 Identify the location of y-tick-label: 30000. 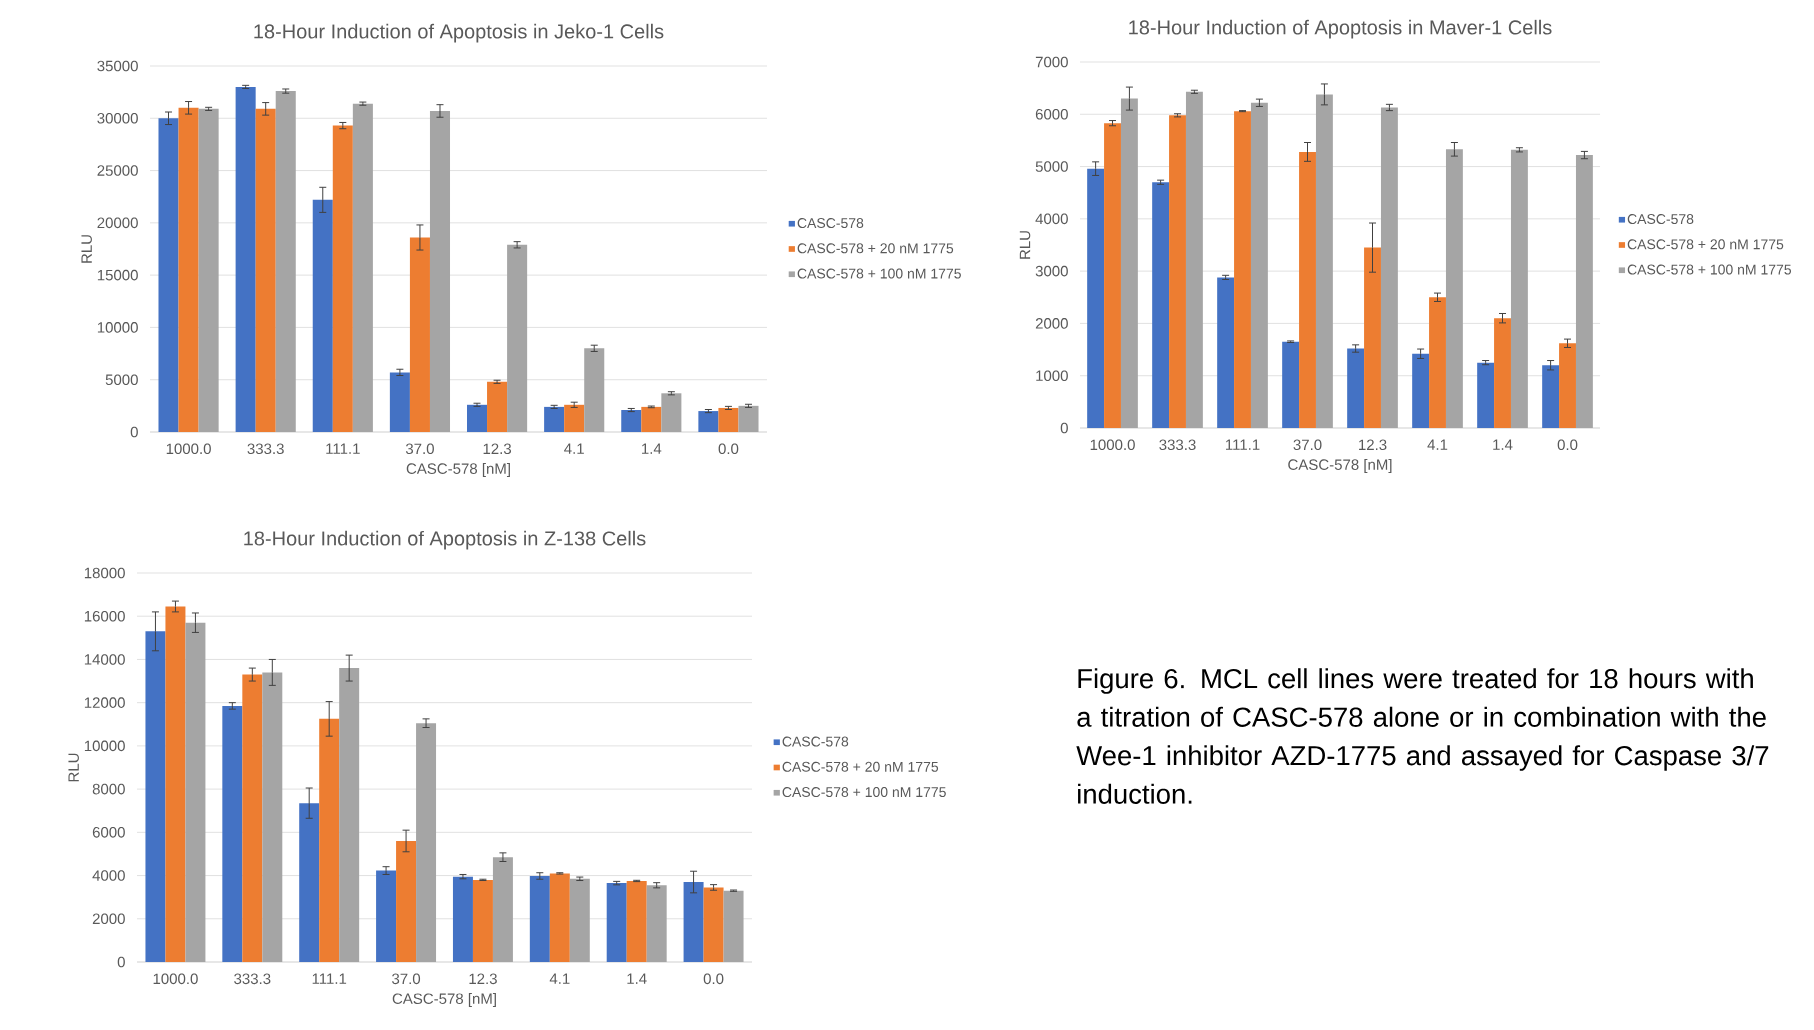
(117, 118).